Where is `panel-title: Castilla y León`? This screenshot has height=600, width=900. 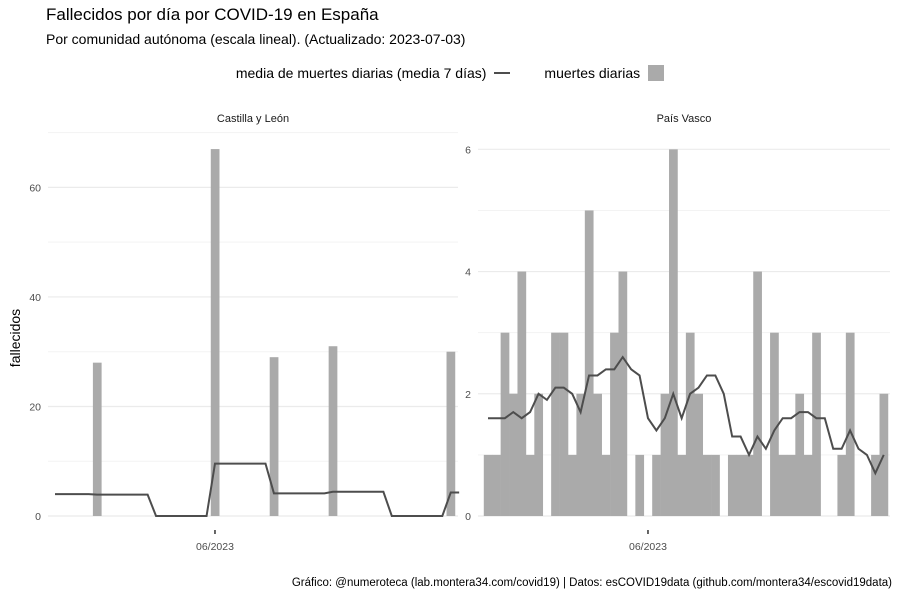 panel-title: Castilla y León is located at coordinates (253, 119).